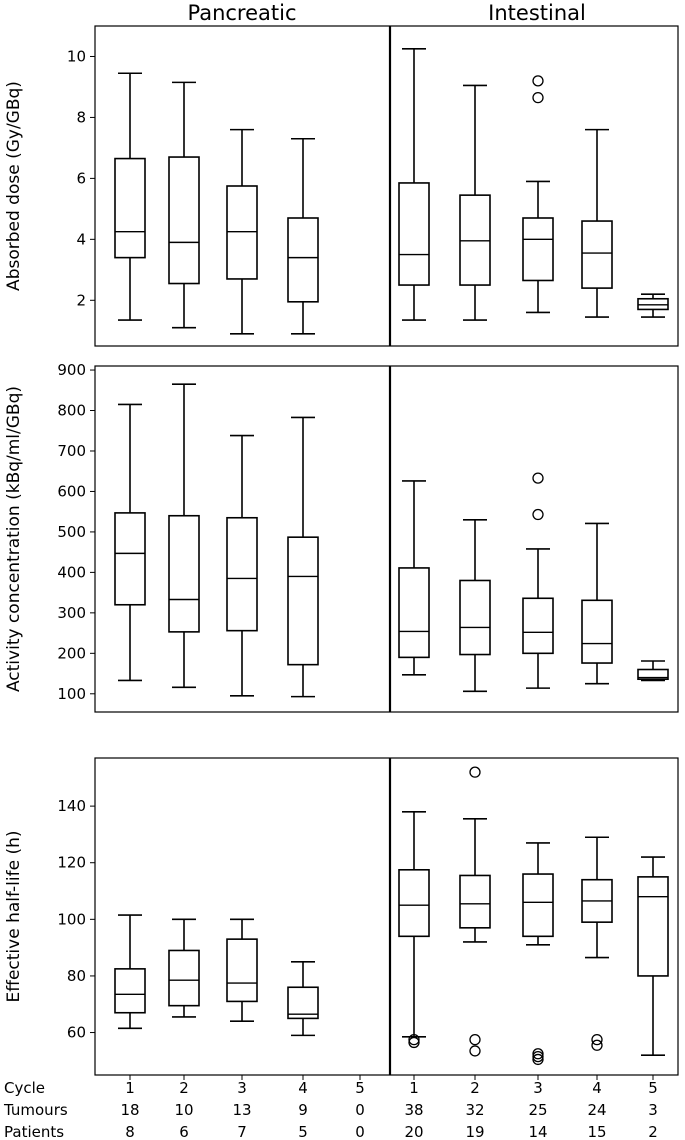 This screenshot has height=1140, width=685. What do you see at coordinates (34, 1131) in the screenshot?
I see `table-row-label-patients: Patients` at bounding box center [34, 1131].